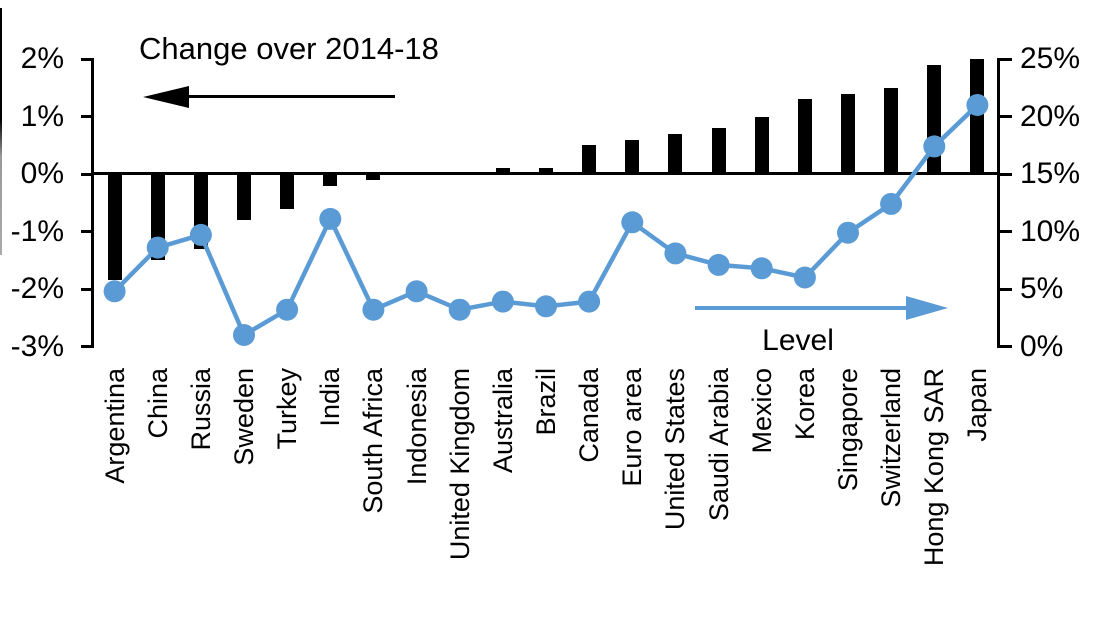 The height and width of the screenshot is (619, 1102). I want to click on level-marker-switzerland, so click(891, 203).